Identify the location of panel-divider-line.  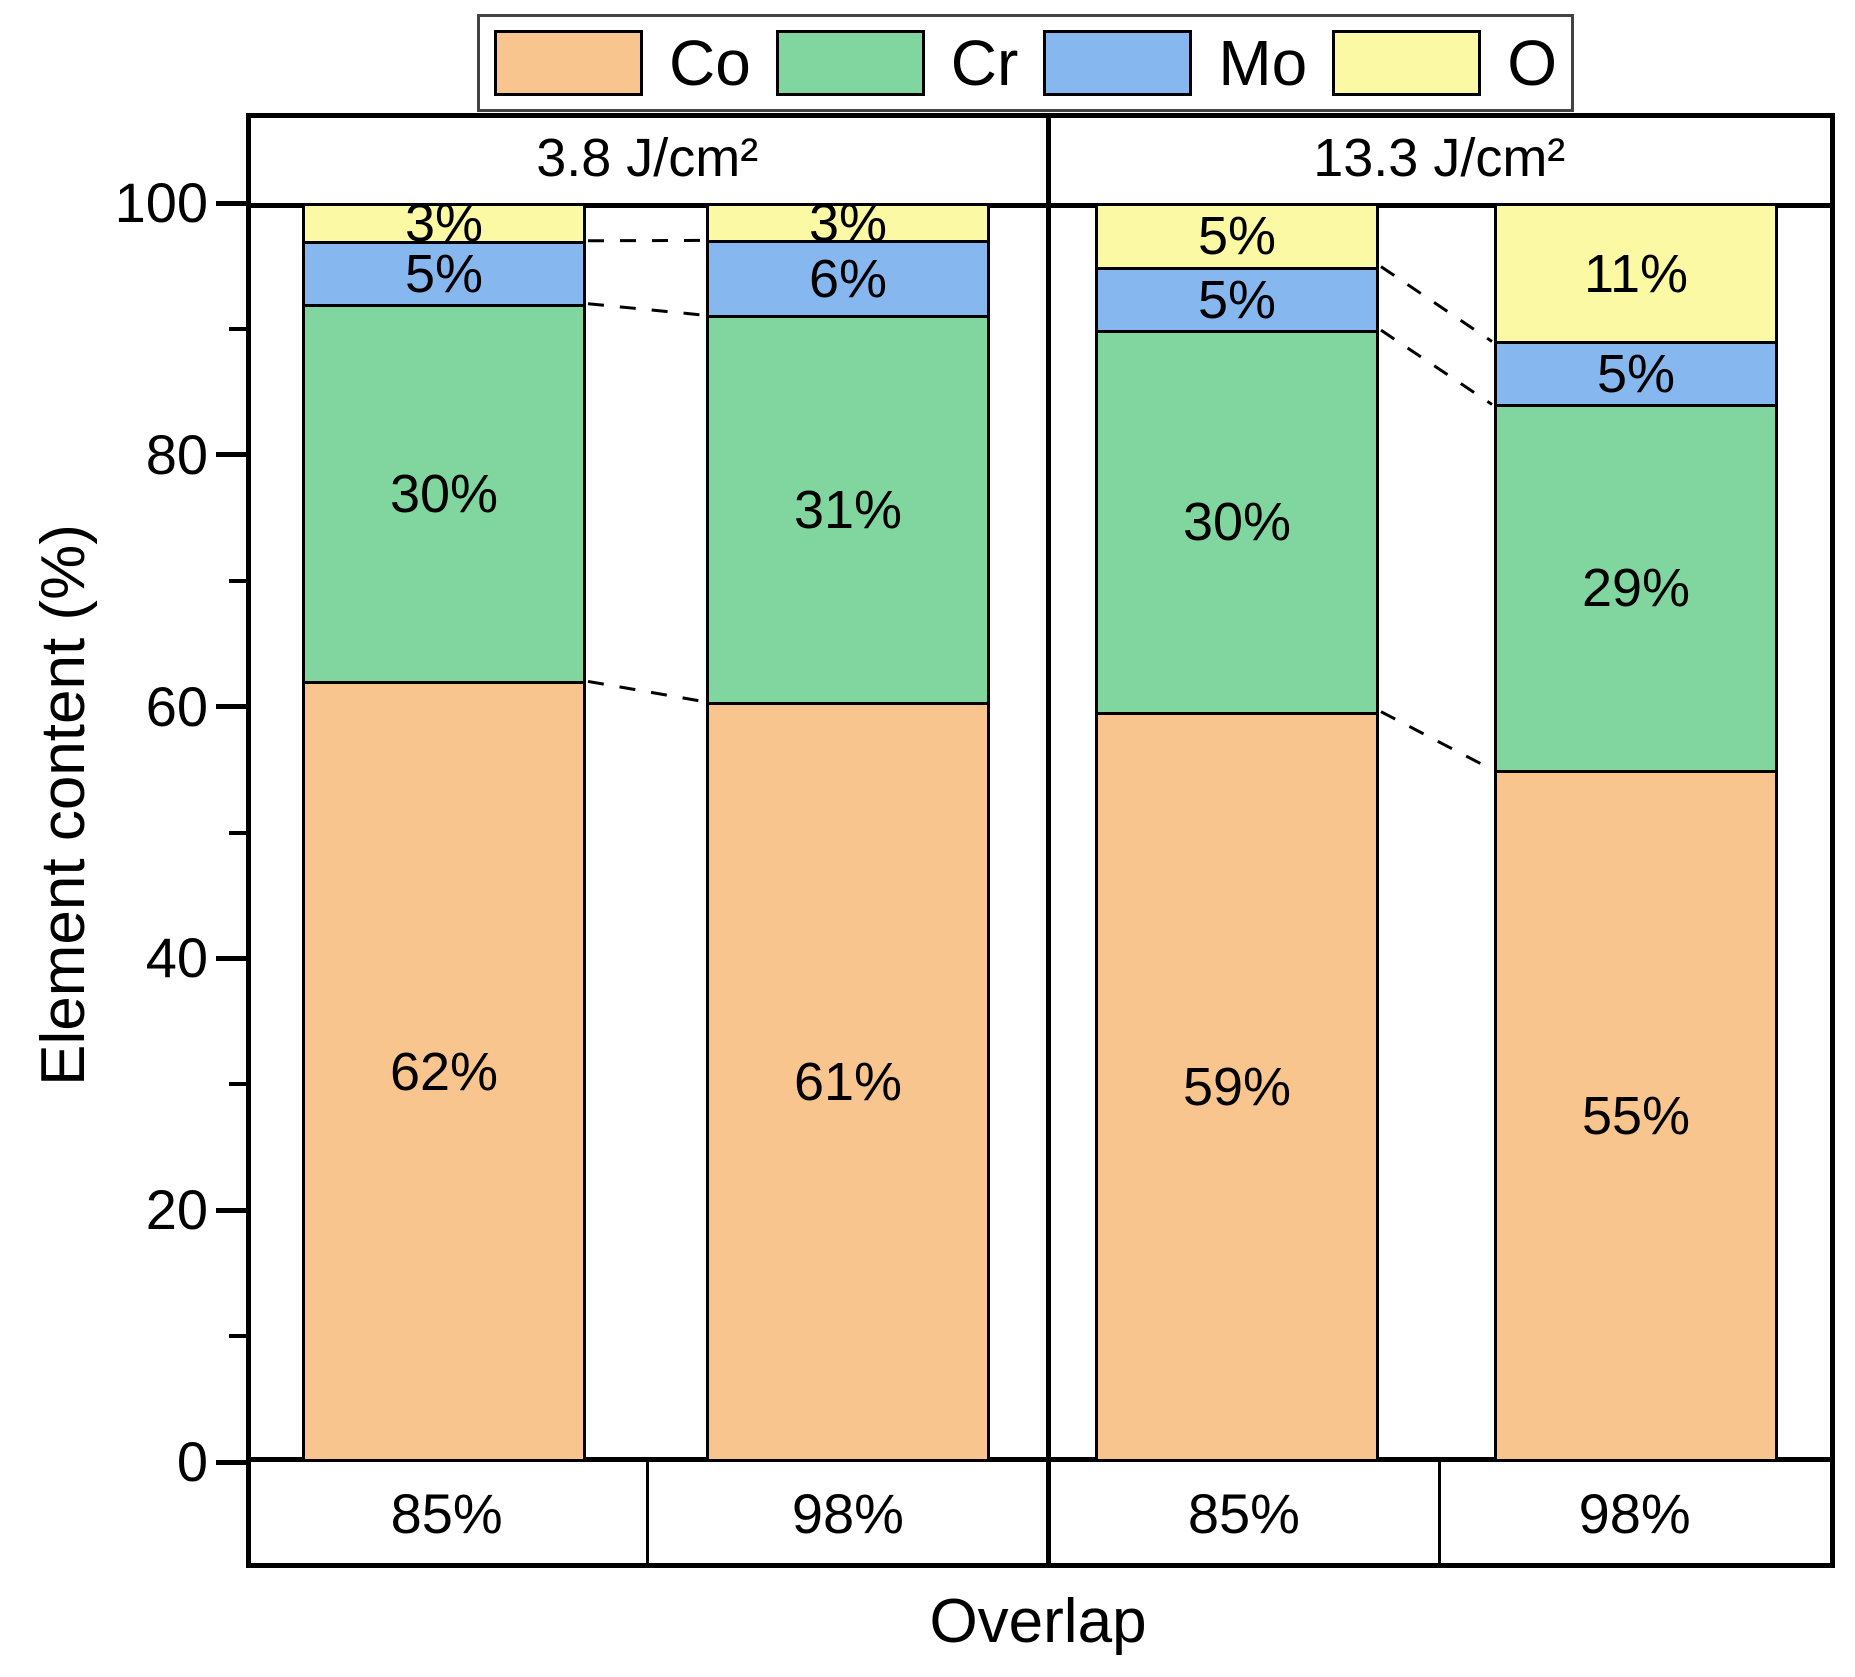
(1048, 840).